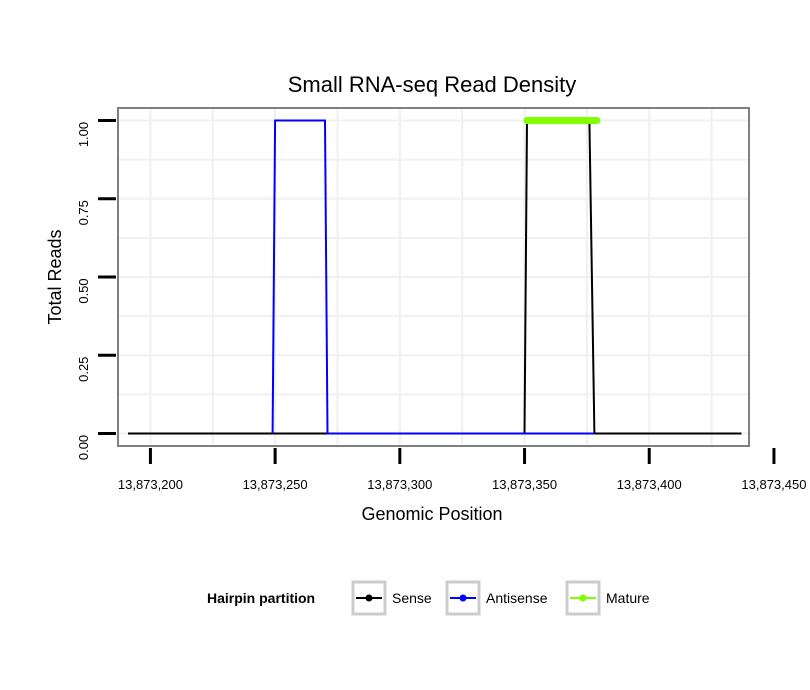  What do you see at coordinates (150, 484) in the screenshot?
I see `x-tick-label: 13,873,200` at bounding box center [150, 484].